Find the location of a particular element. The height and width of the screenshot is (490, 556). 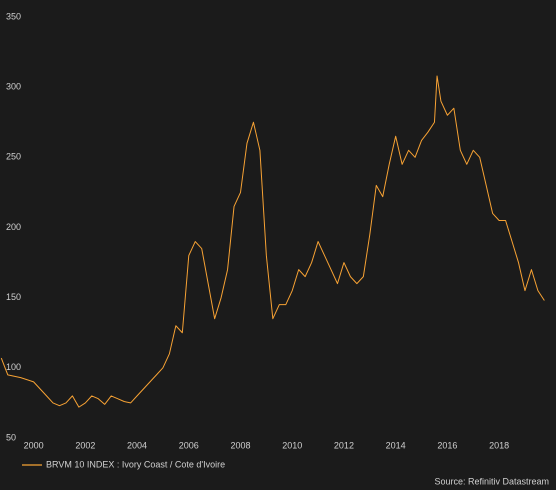

y-tick-label: 150 is located at coordinates (13, 297).